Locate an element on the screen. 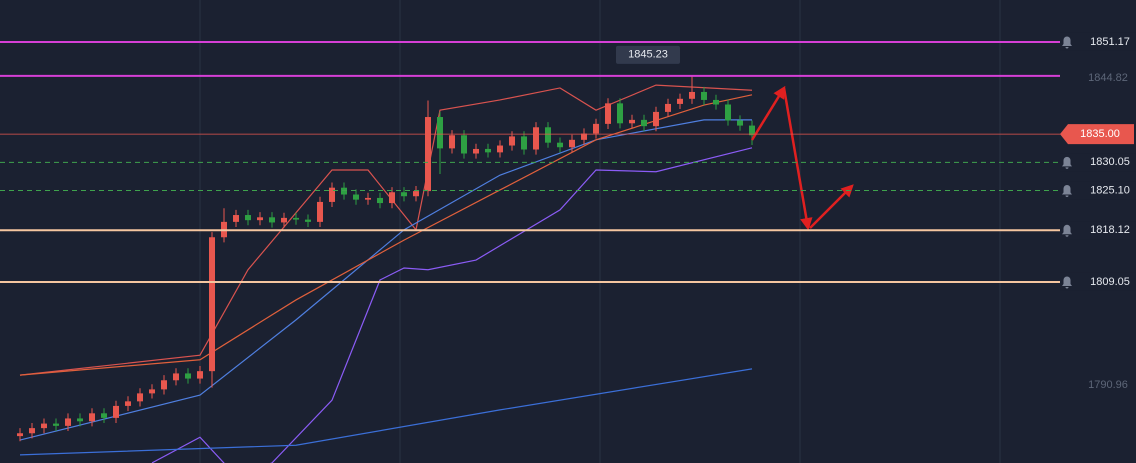 The image size is (1136, 463). level-label: 1825.10 is located at coordinates (1110, 190).